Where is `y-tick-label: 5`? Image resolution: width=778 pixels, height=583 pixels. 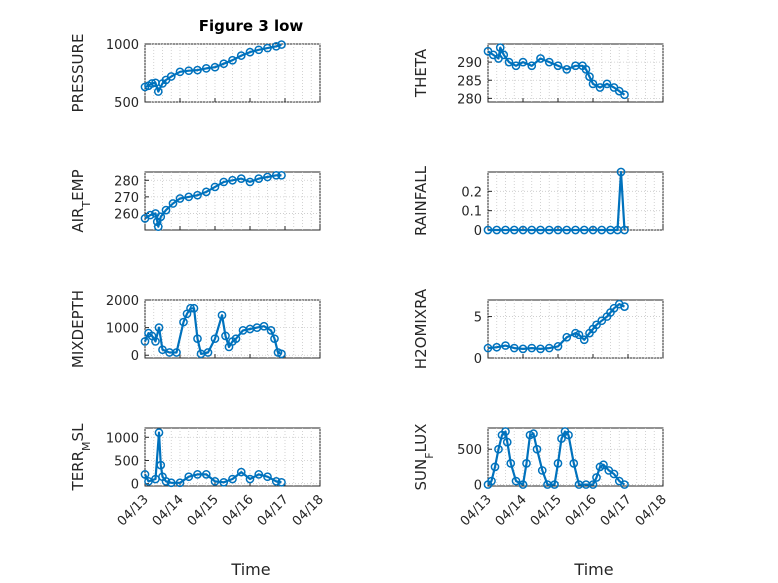 y-tick-label: 5 is located at coordinates (478, 318).